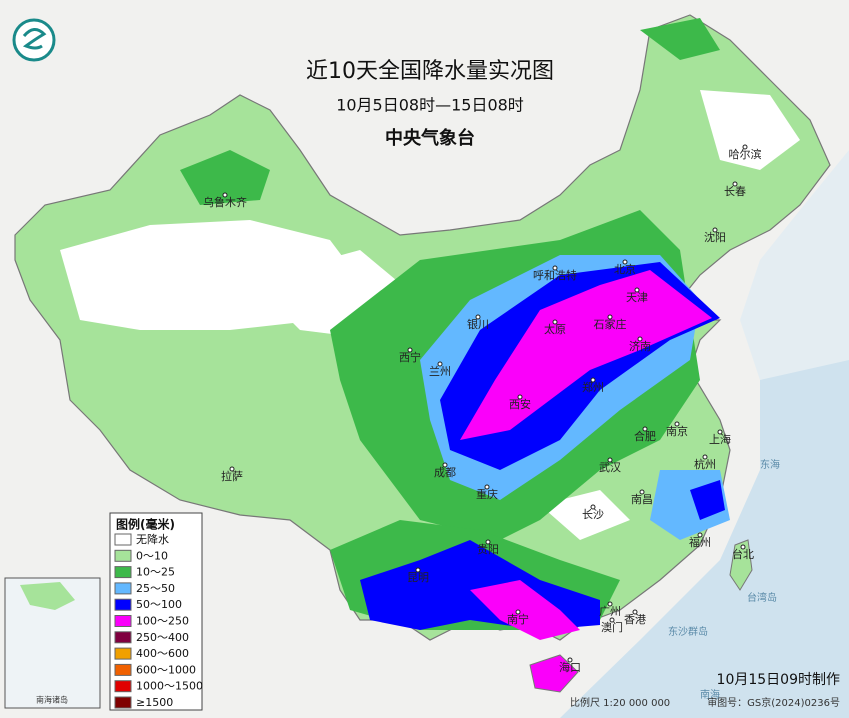 The image size is (849, 718). Describe the element at coordinates (555, 329) in the screenshot. I see `city-label: 太原` at that location.